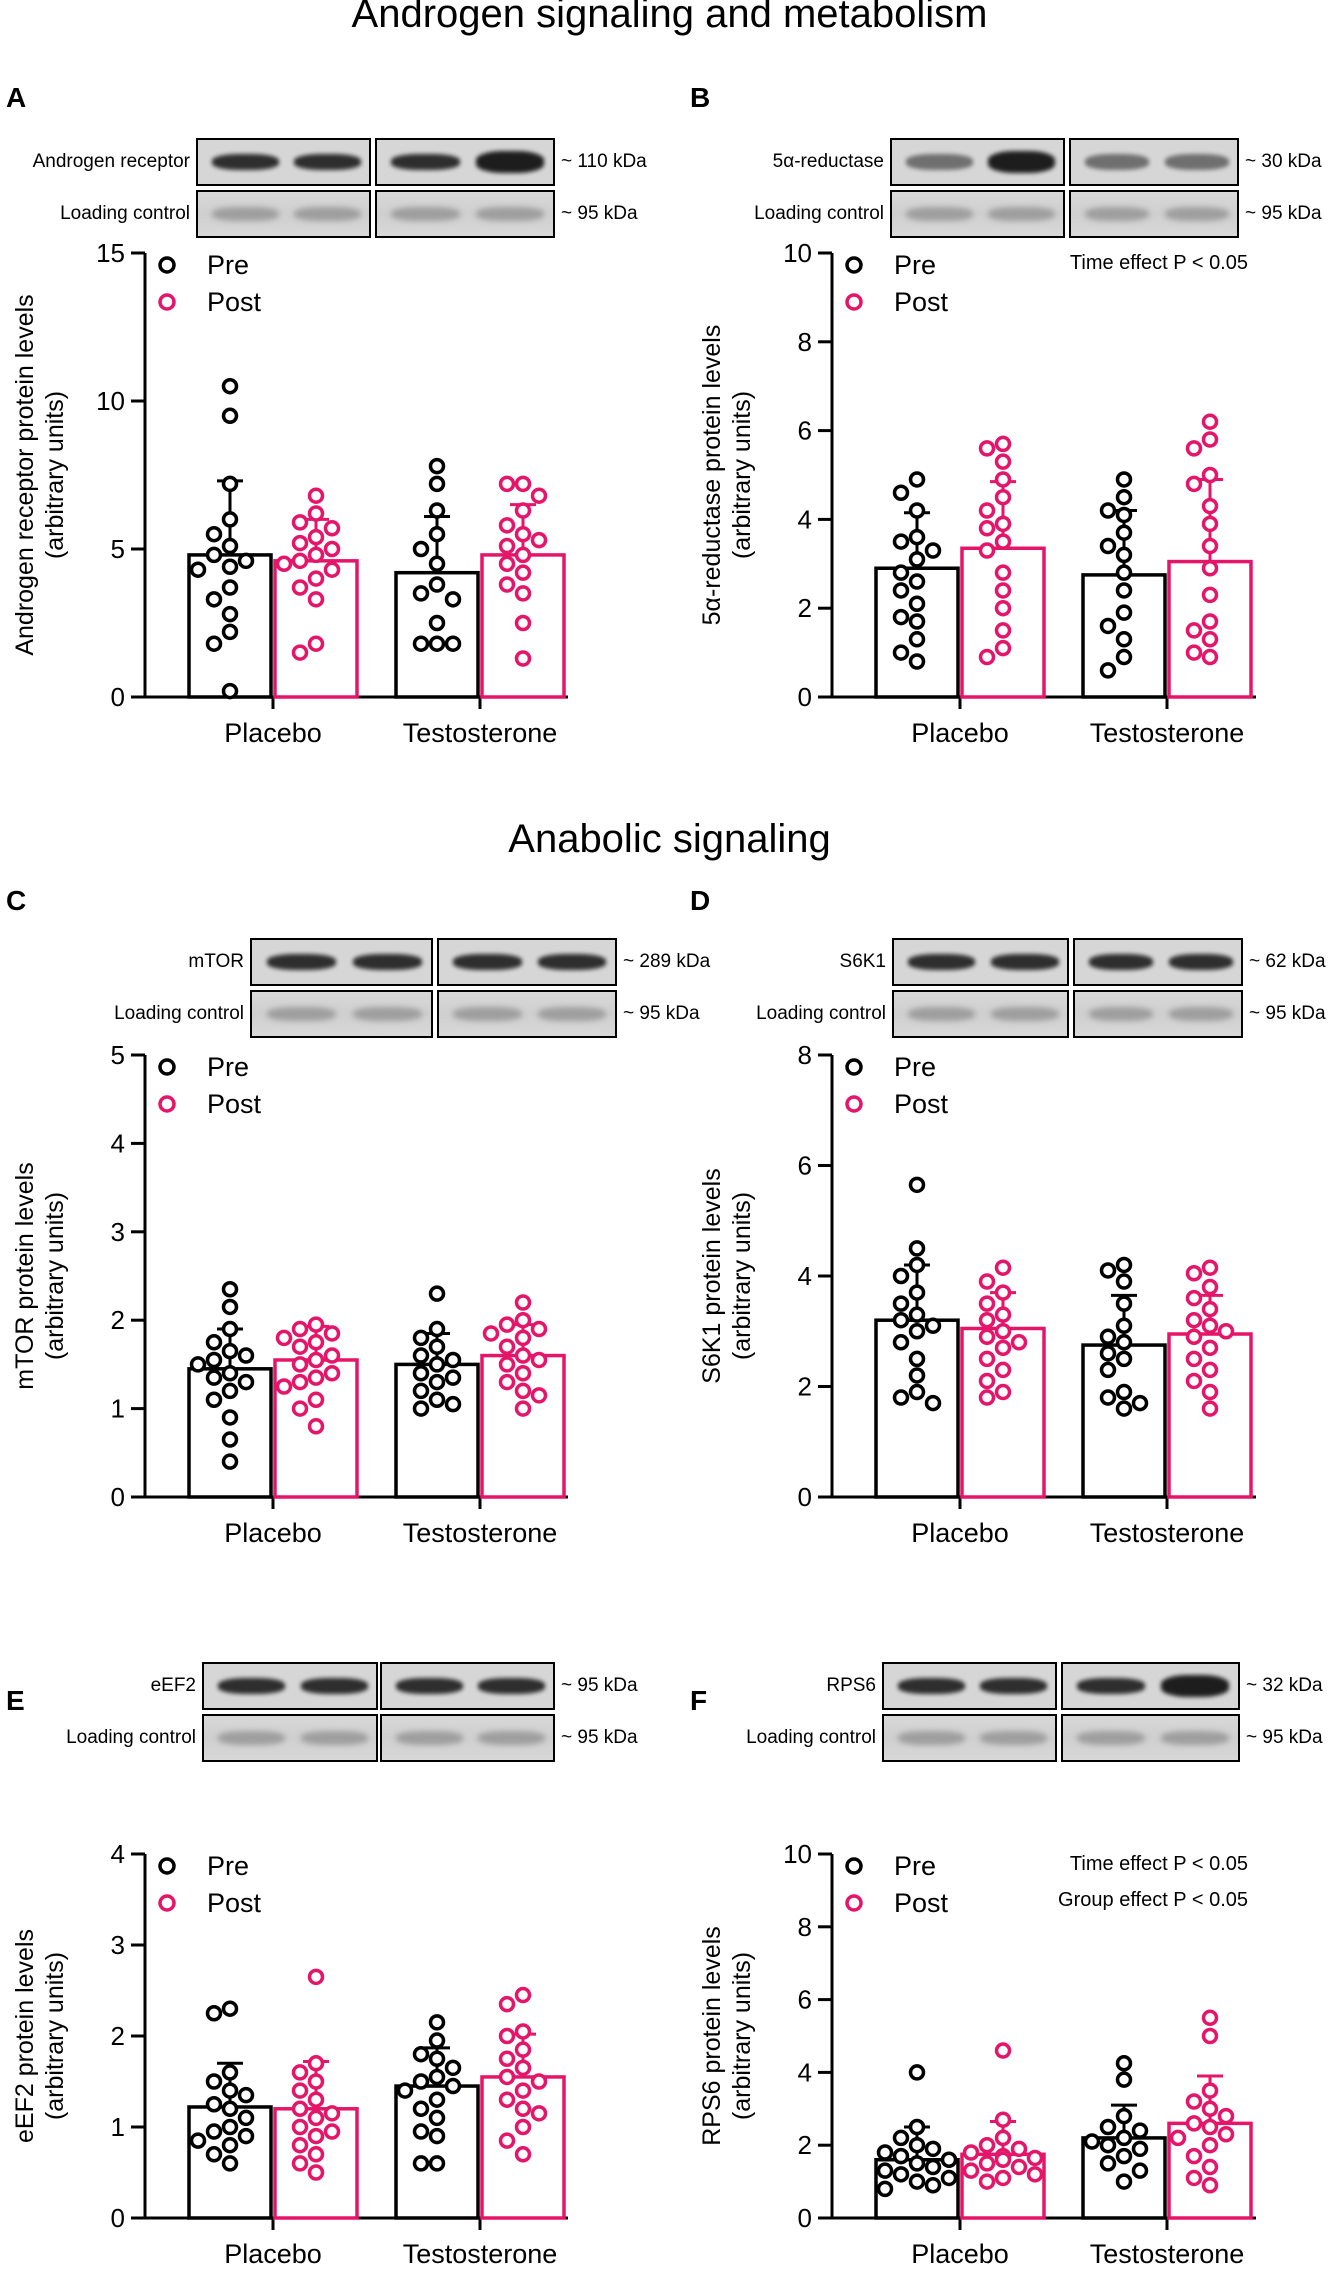 The width and height of the screenshot is (1339, 2273). I want to click on blot-size-label: ~ 95 kDa, so click(599, 213).